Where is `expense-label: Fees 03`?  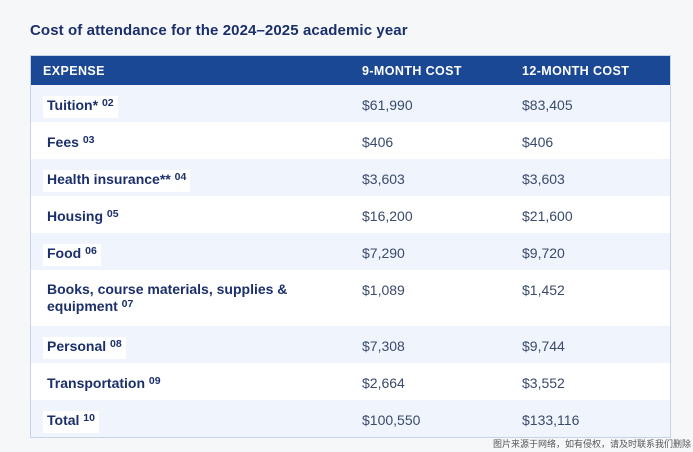 expense-label: Fees 03 is located at coordinates (71, 144).